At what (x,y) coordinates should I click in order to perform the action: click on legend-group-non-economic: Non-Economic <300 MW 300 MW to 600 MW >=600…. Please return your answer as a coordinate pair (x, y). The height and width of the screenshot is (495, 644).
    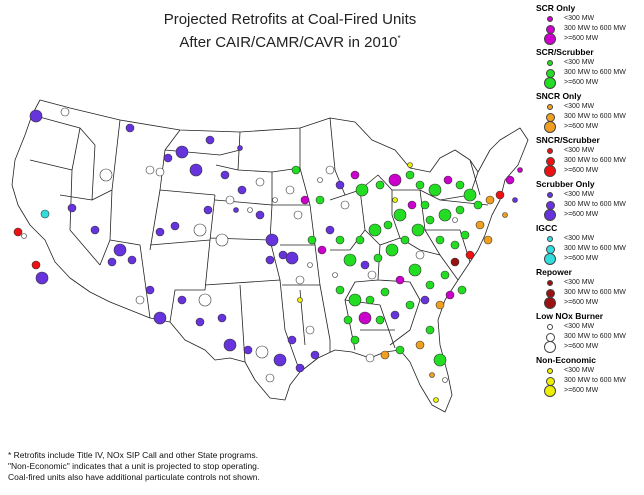
    Looking at the image, I should click on (589, 376).